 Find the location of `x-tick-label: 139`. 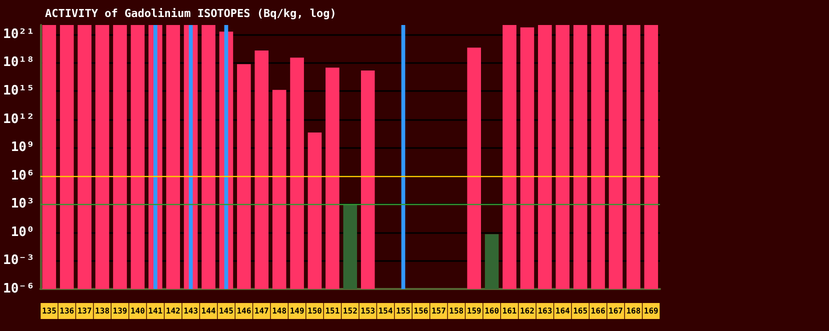

x-tick-label: 139 is located at coordinates (120, 311).